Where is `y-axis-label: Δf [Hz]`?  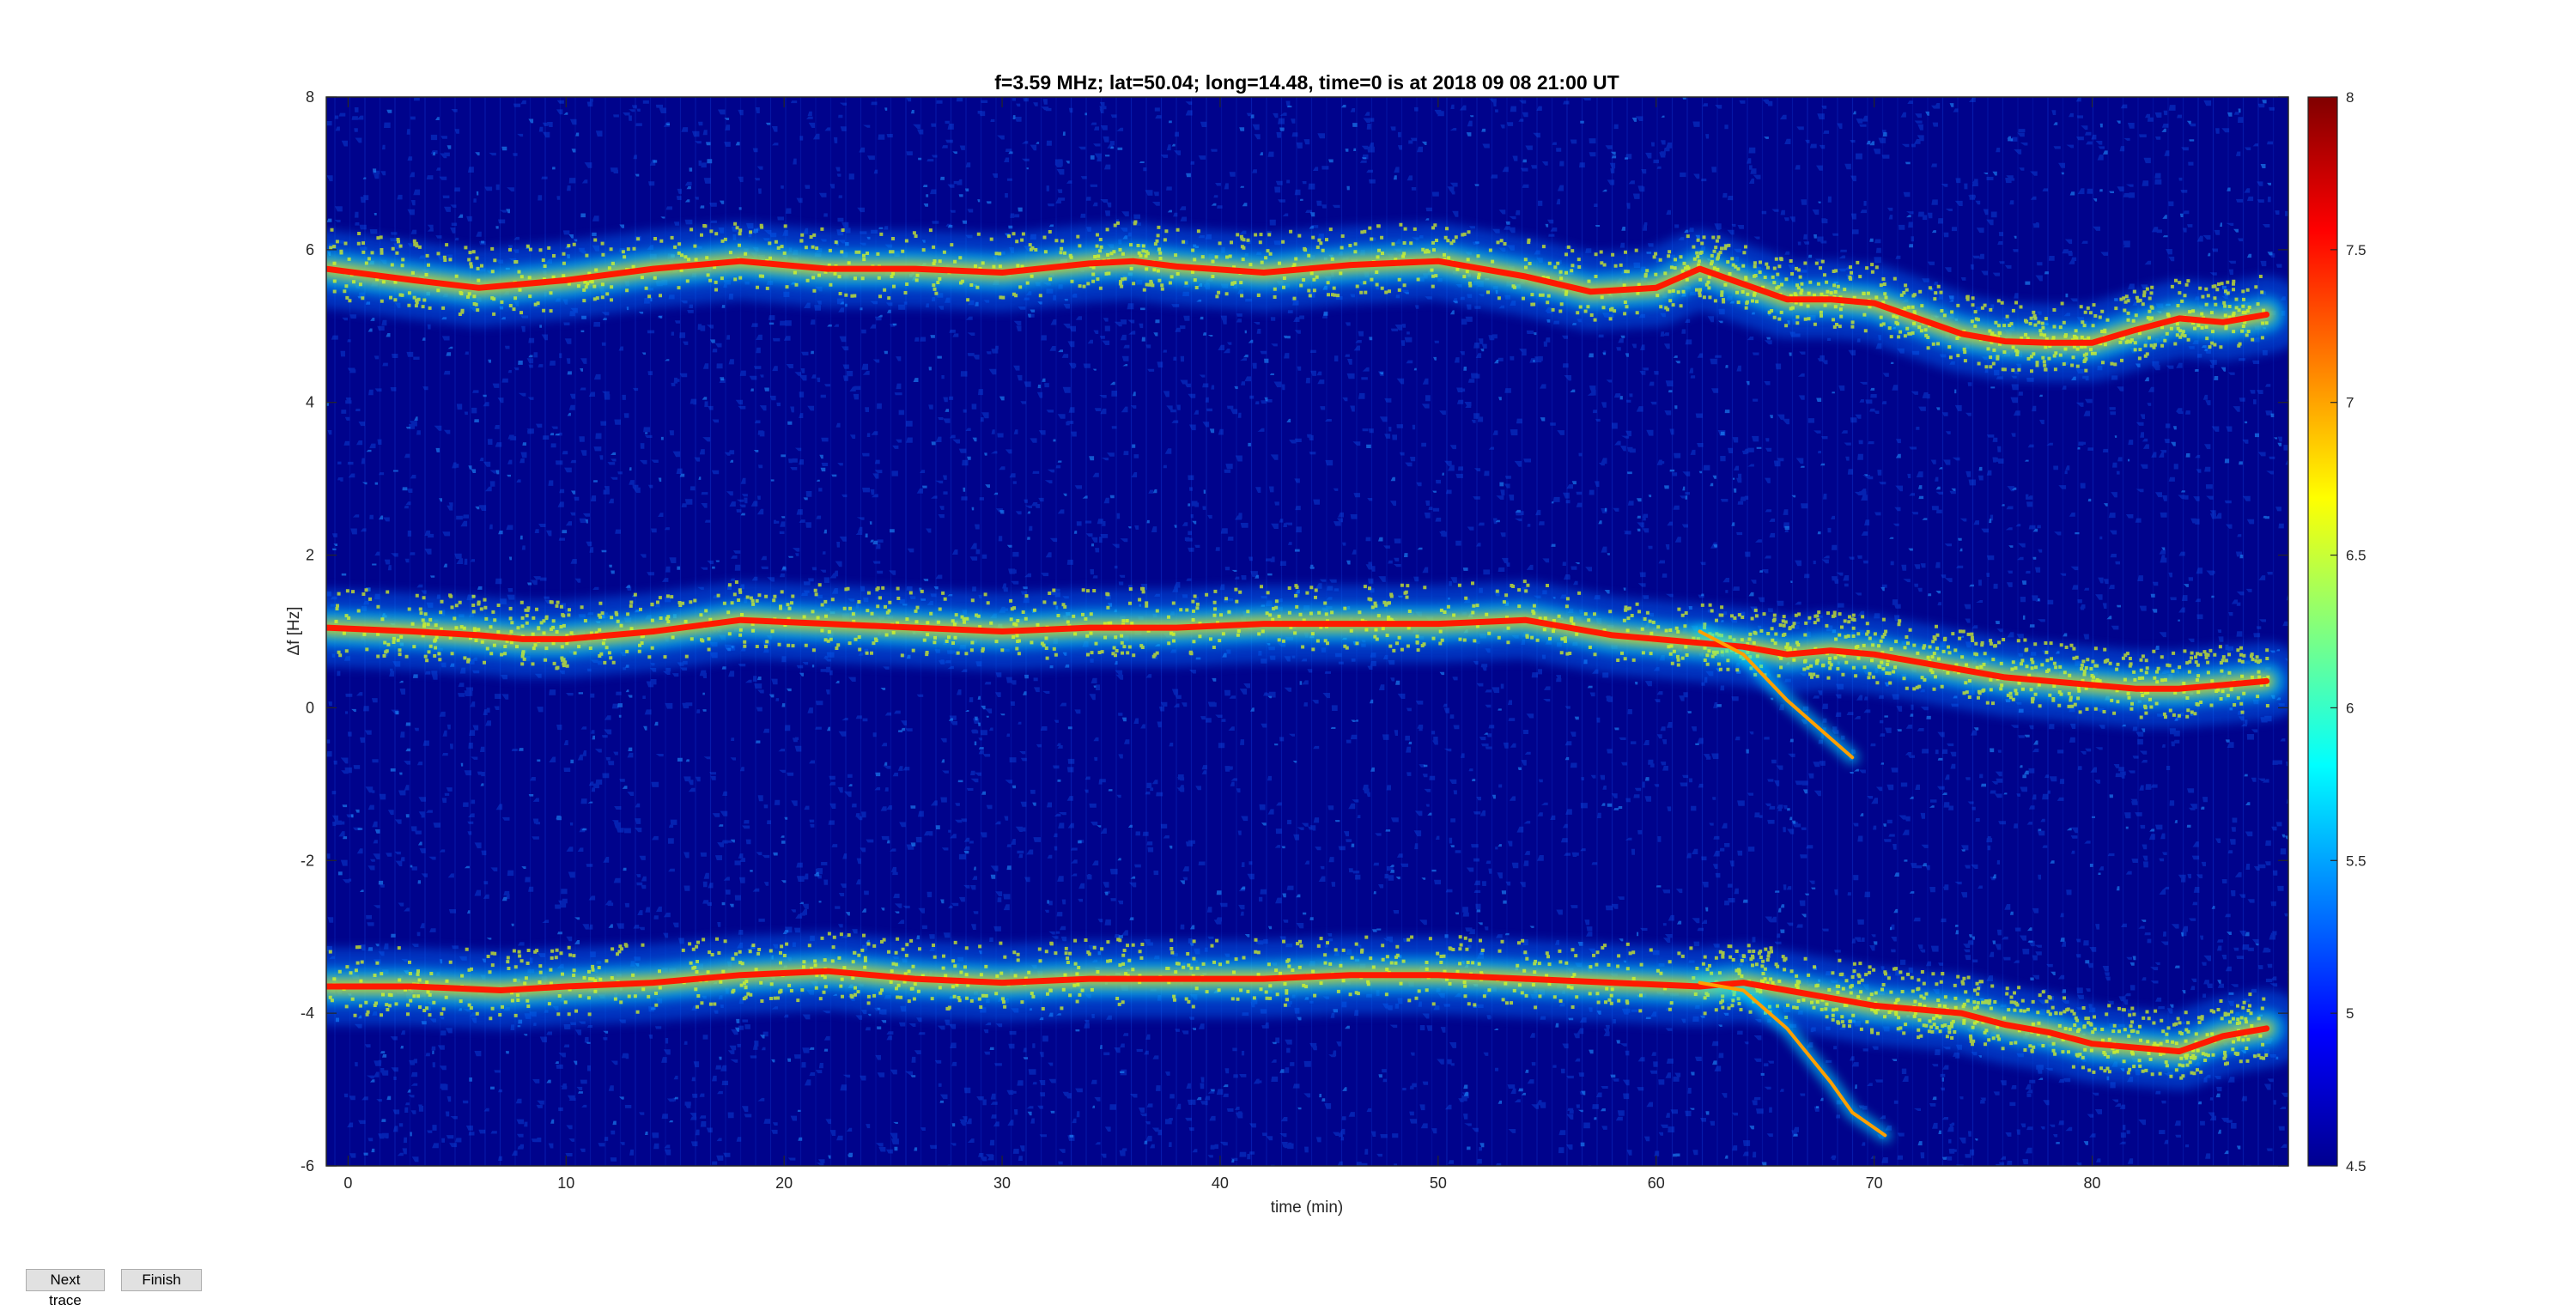
y-axis-label: Δf [Hz] is located at coordinates (294, 630).